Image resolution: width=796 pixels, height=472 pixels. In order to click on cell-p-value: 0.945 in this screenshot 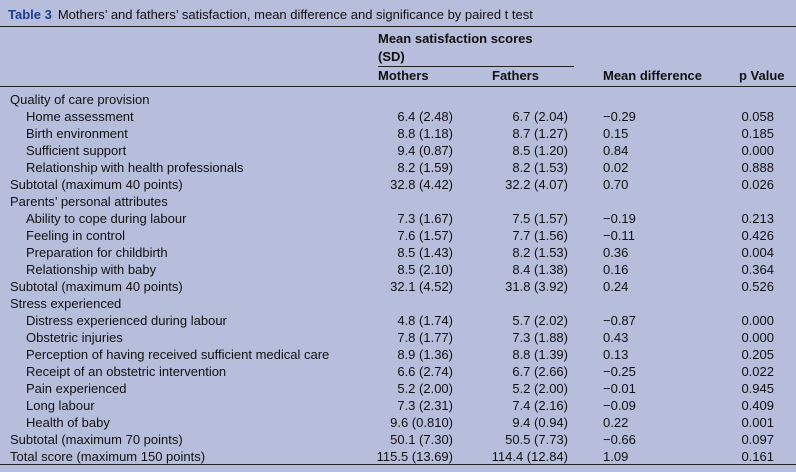, I will do `click(757, 388)`.